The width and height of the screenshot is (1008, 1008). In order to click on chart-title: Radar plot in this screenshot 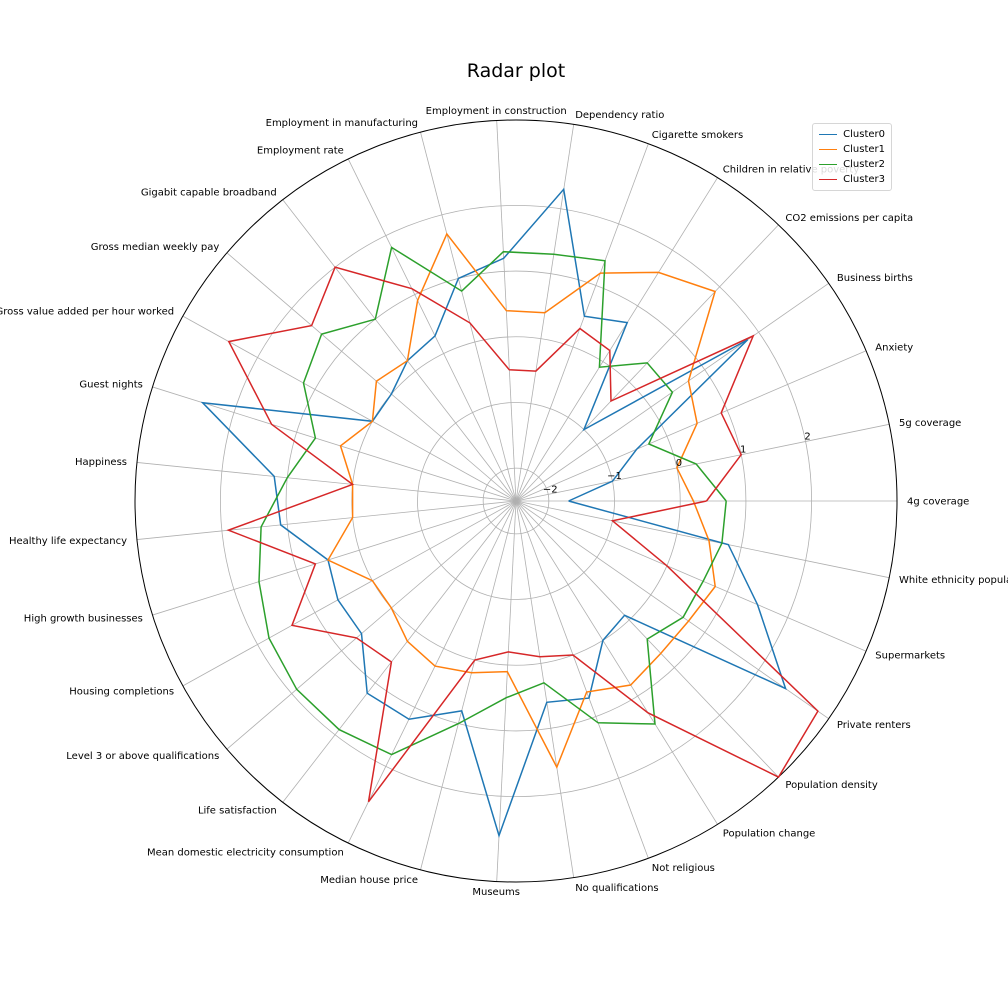, I will do `click(516, 71)`.